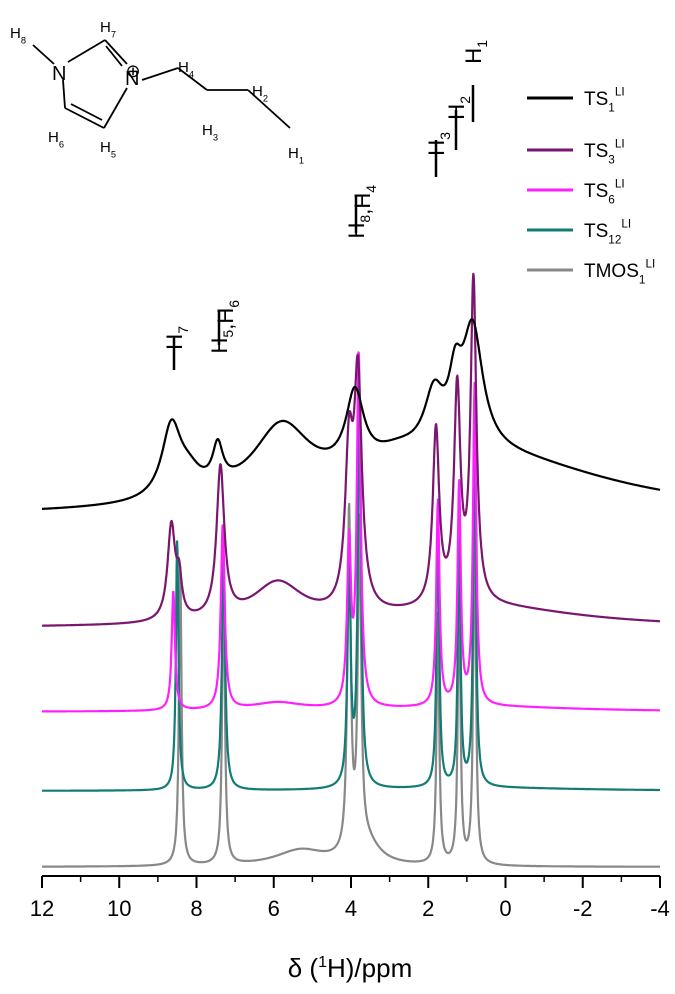  I want to click on x-tick-label: 12, so click(42, 908).